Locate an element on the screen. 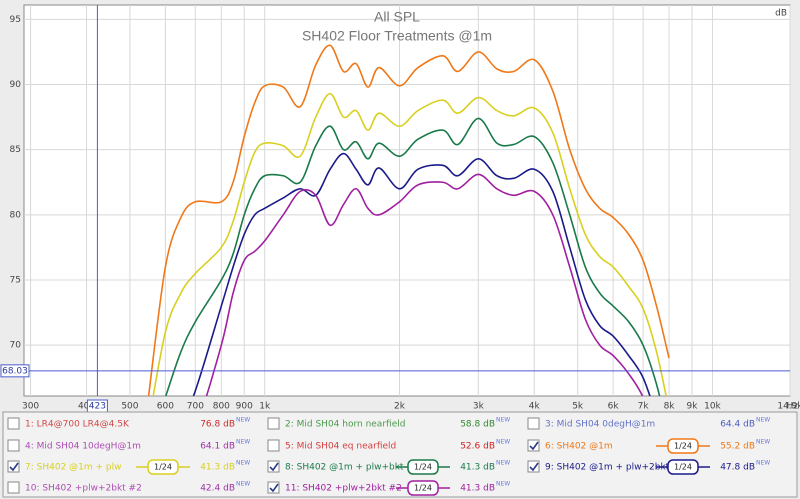 The height and width of the screenshot is (499, 800). x-tick-label: 9k is located at coordinates (692, 407).